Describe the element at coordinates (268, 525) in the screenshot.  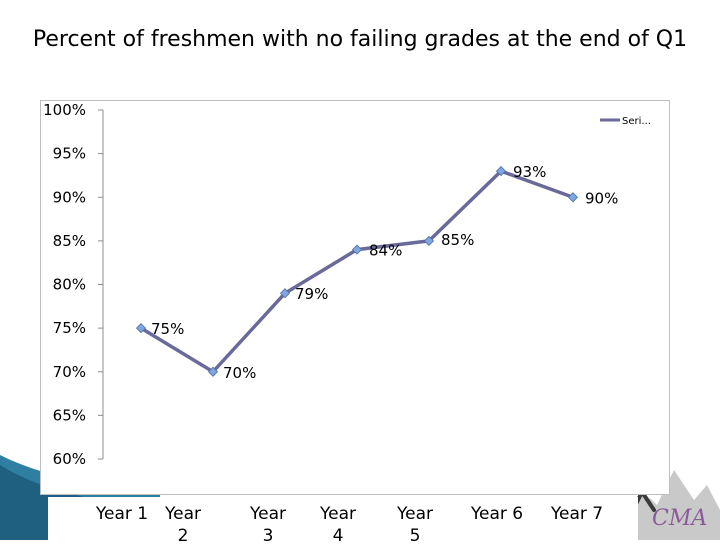
I see `x-tick-label: Year 3` at that location.